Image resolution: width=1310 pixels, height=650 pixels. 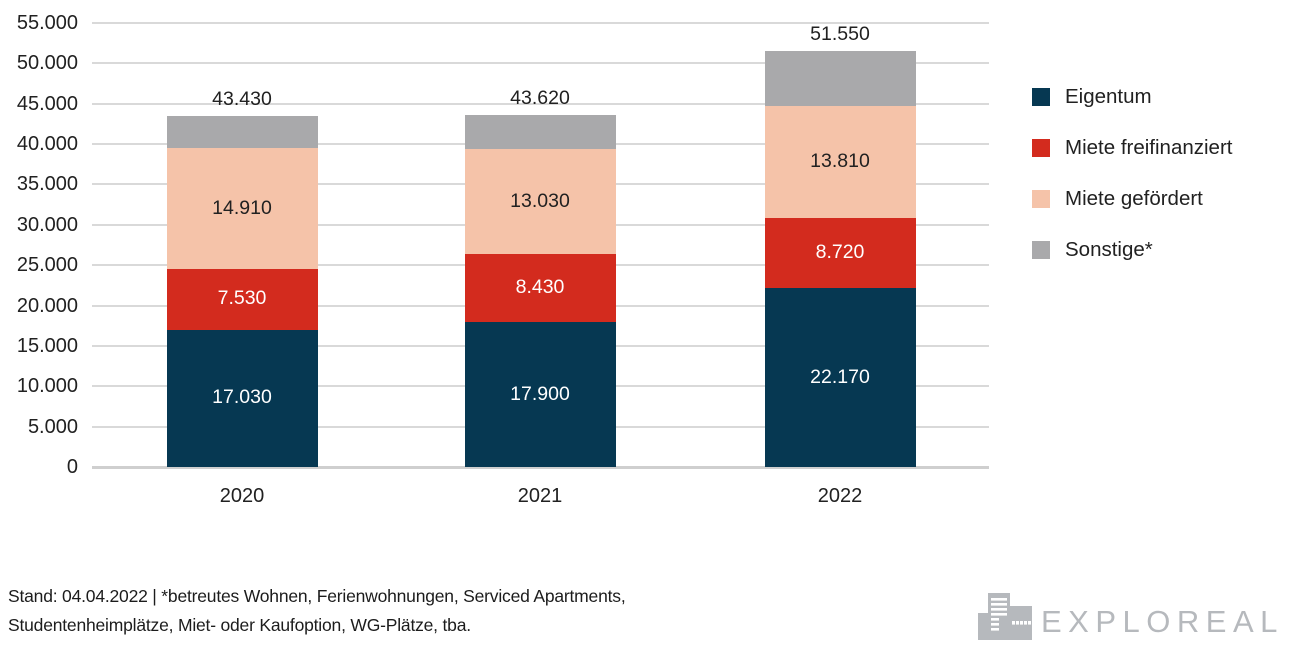 I want to click on bar-value-label: 7.530, so click(x=242, y=298).